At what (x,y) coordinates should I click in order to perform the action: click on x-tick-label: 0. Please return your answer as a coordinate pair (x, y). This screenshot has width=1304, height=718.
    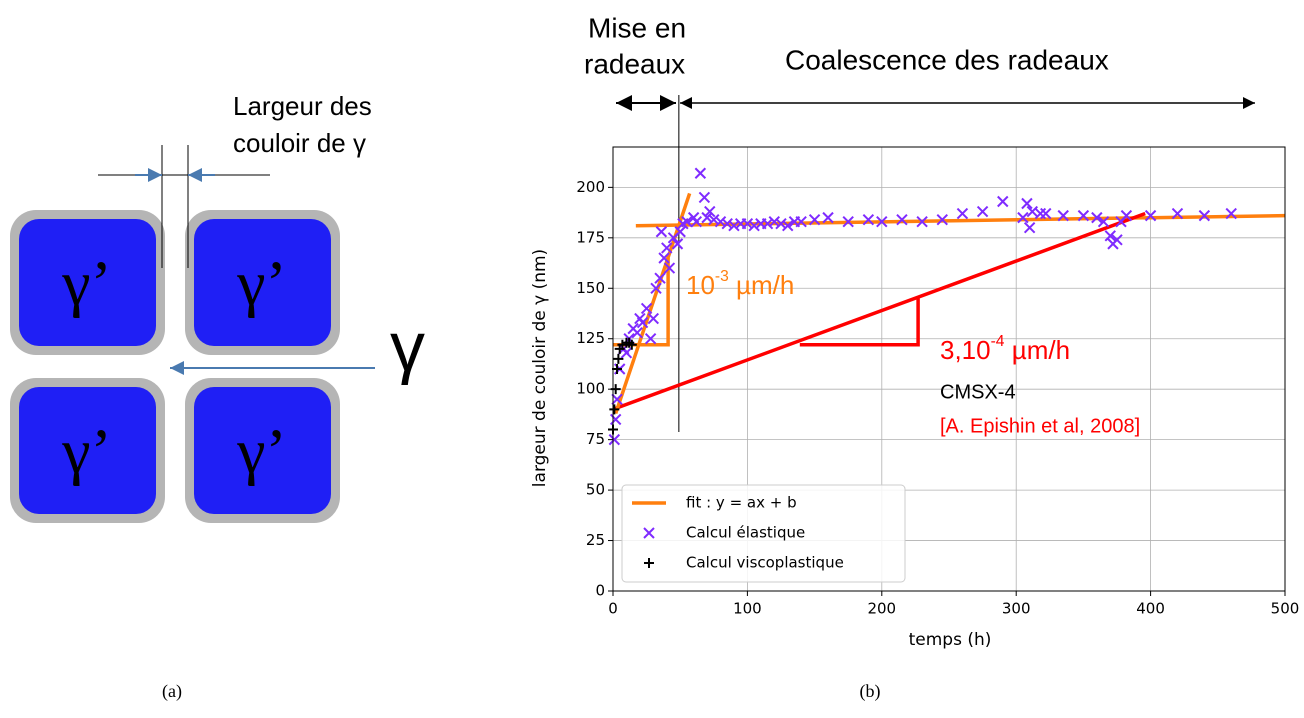
    Looking at the image, I should click on (613, 609).